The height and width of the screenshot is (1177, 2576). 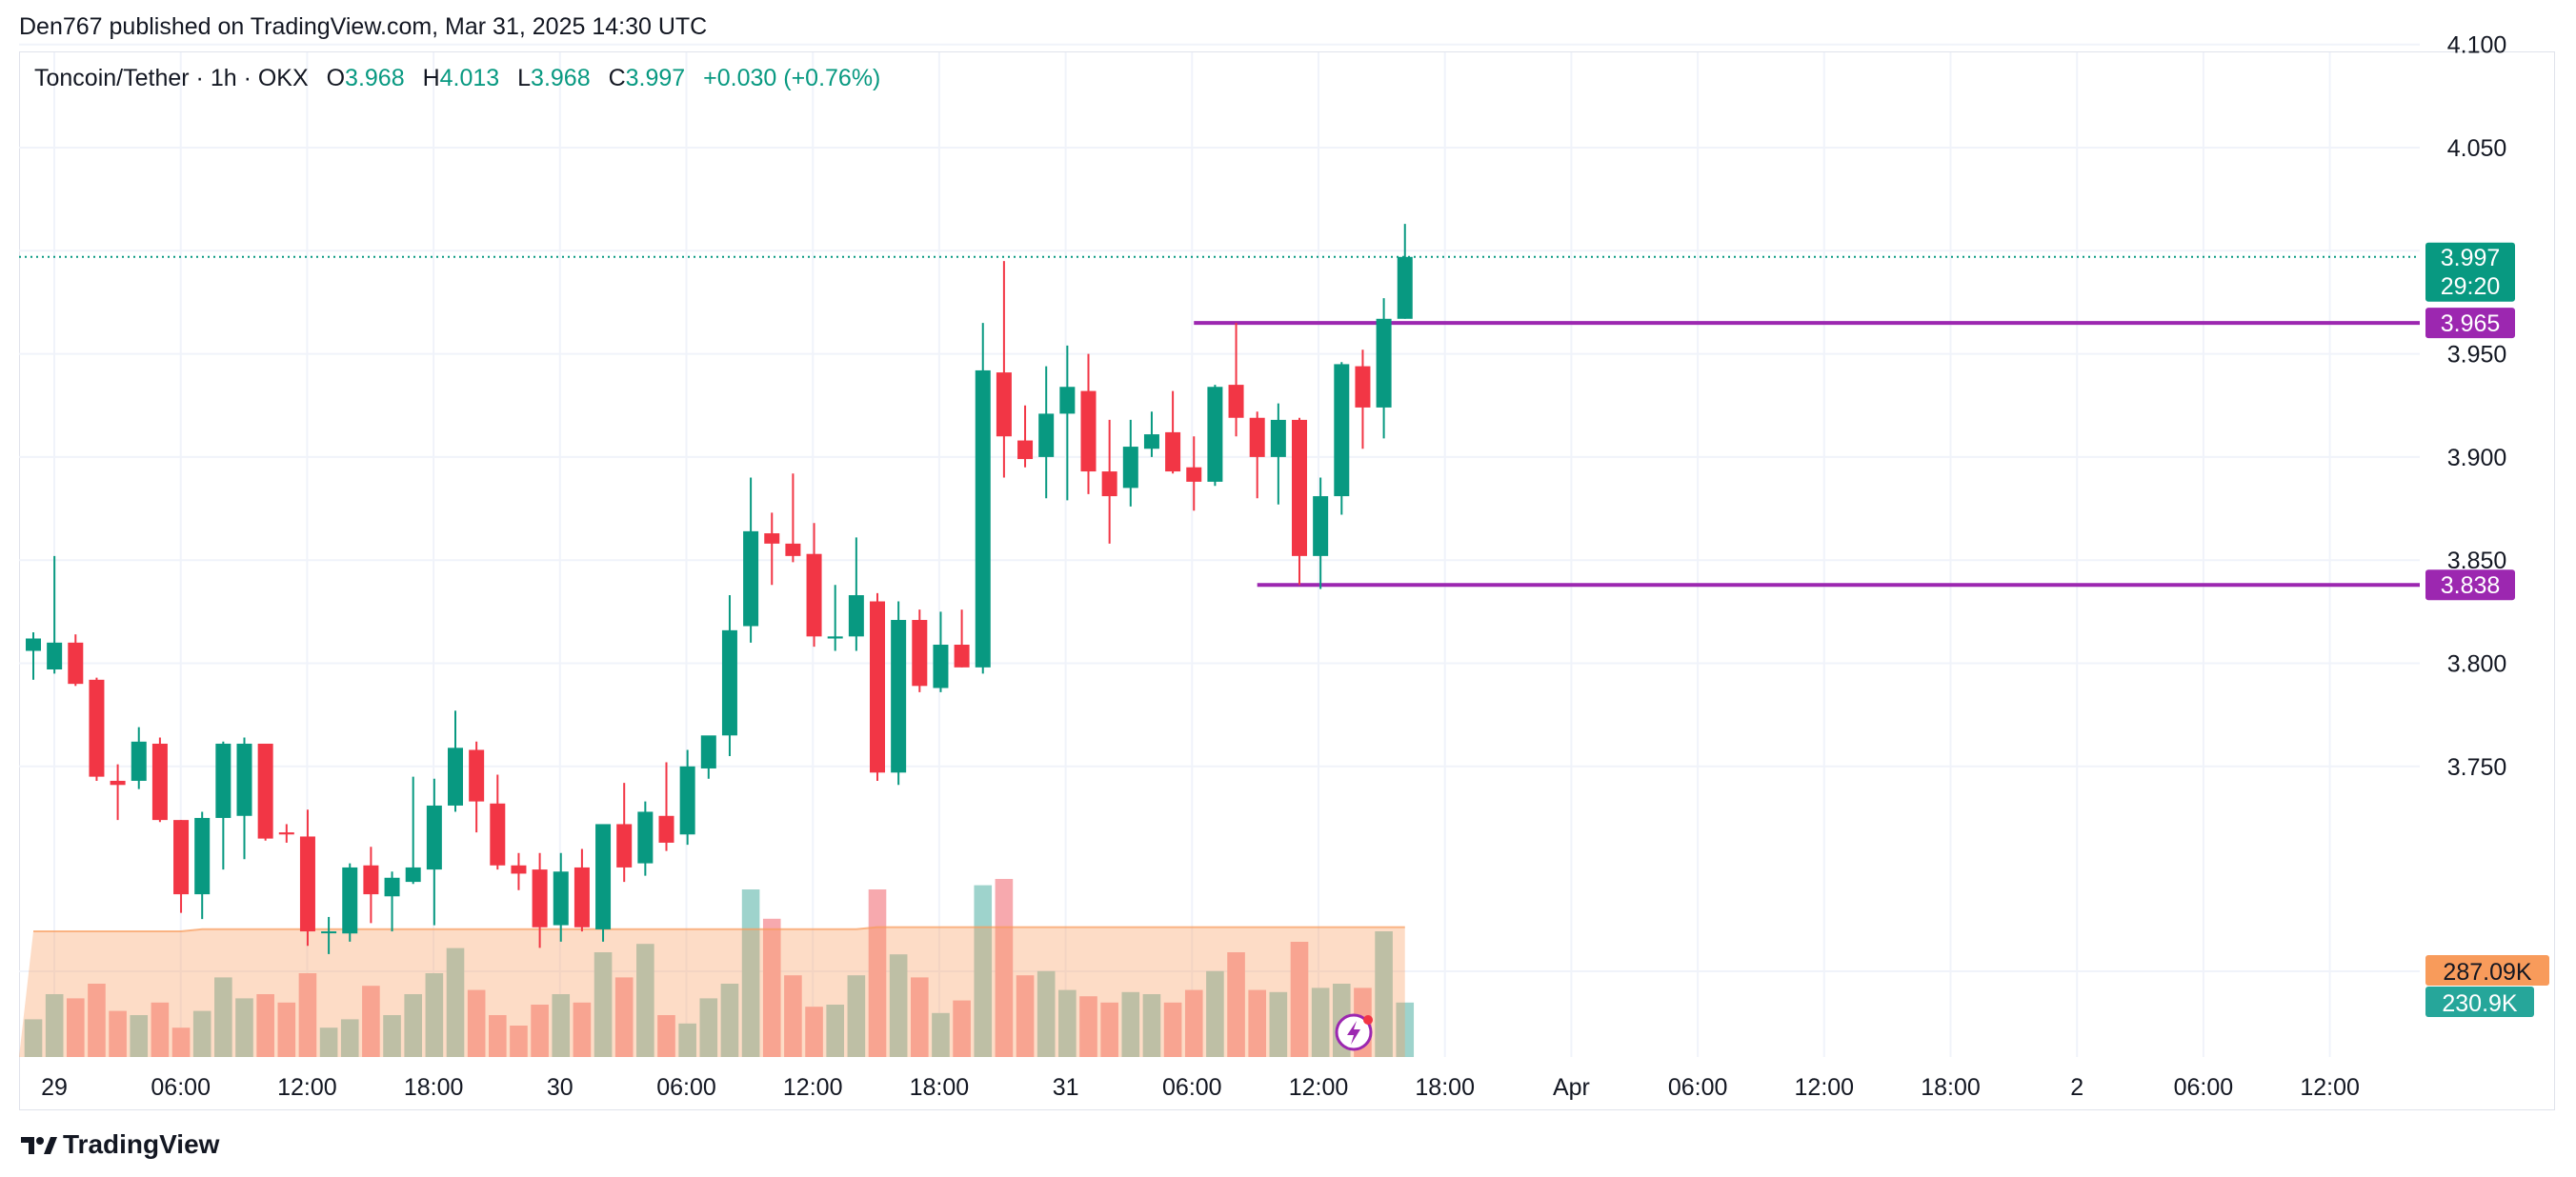 What do you see at coordinates (2487, 972) in the screenshot?
I see `volume-ma-badge-text: 287.09K` at bounding box center [2487, 972].